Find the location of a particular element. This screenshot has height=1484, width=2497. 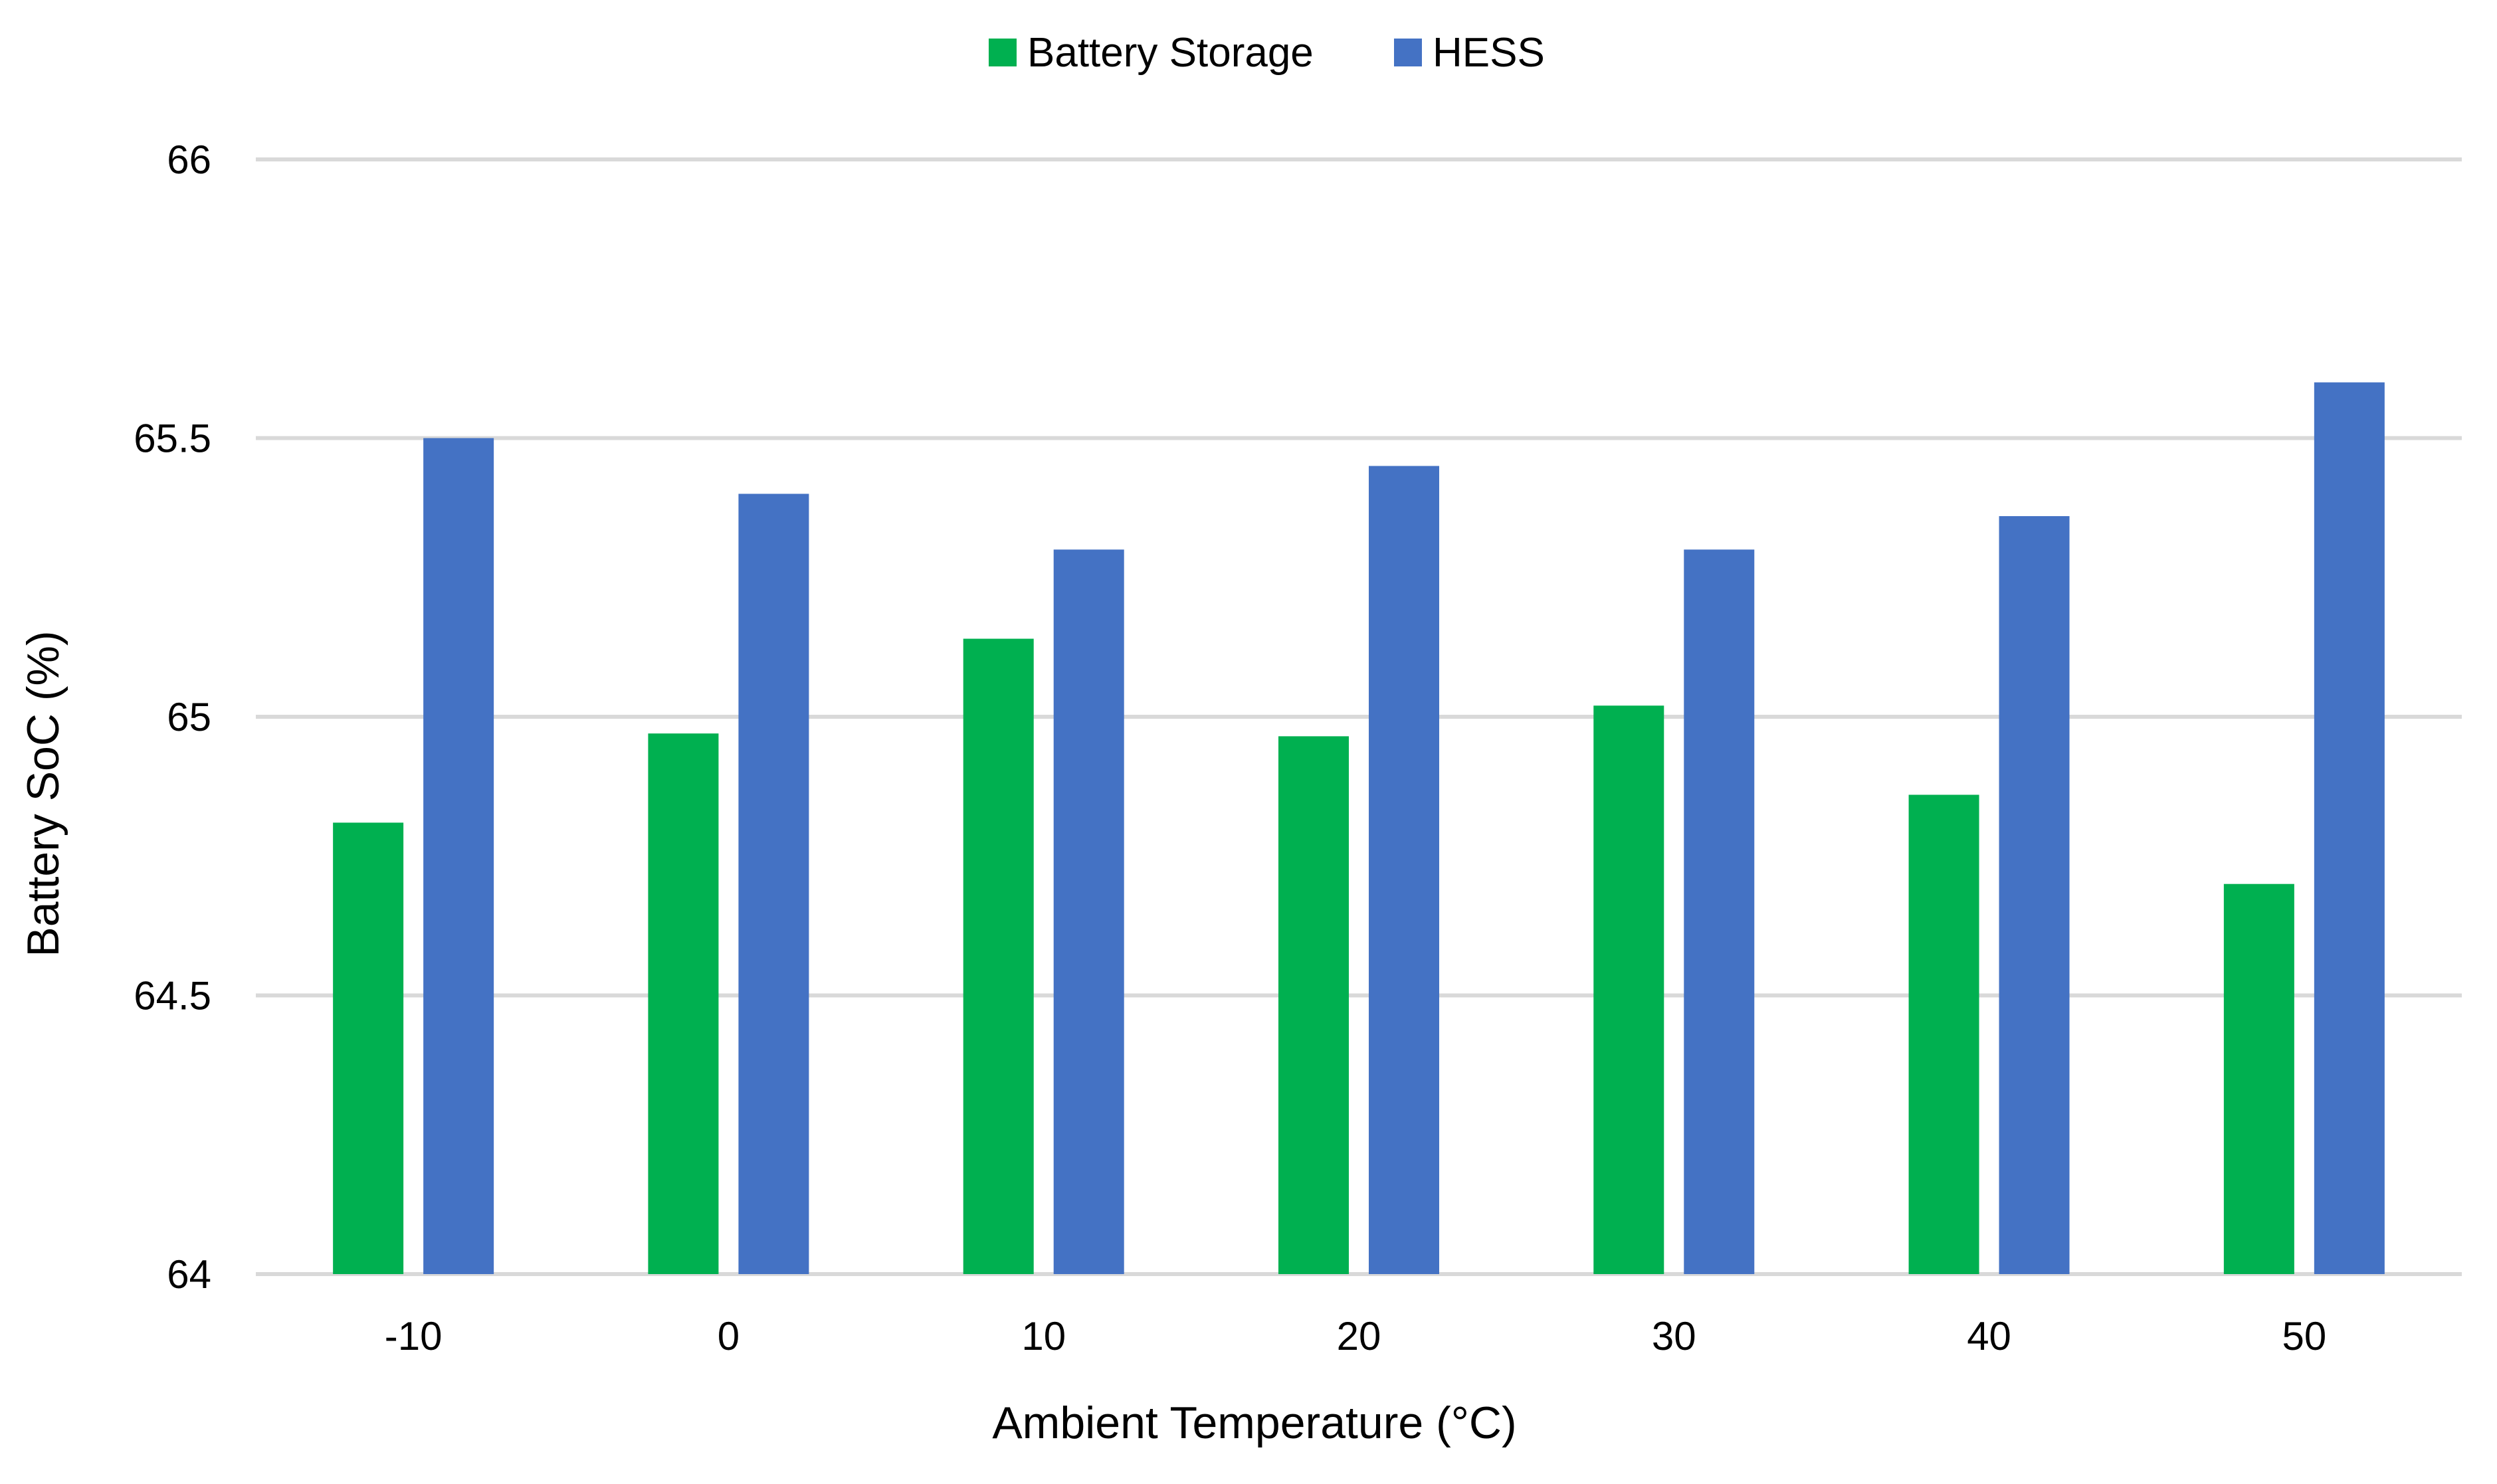

x-axis-tick-labels: -10 0 10 20 30 40 50 is located at coordinates (1355, 1336).